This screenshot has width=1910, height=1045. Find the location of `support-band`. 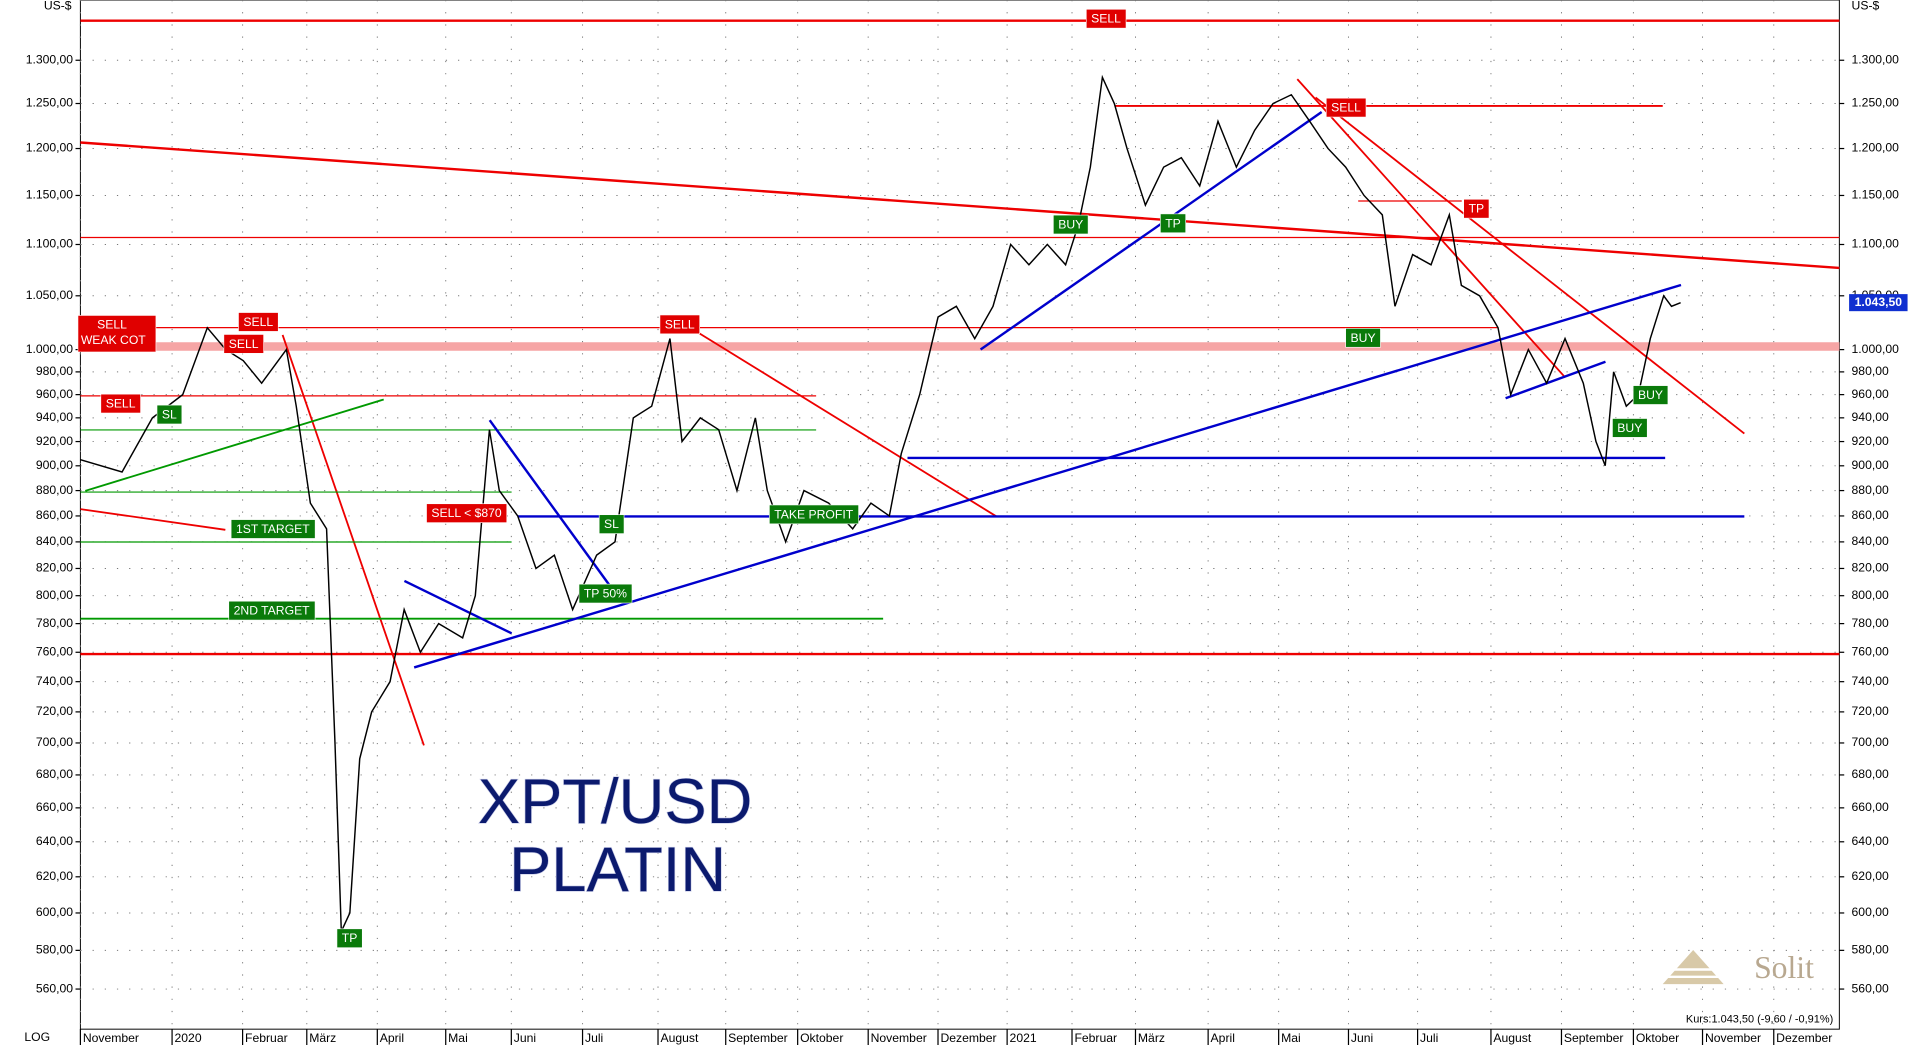

support-band is located at coordinates (960, 346).